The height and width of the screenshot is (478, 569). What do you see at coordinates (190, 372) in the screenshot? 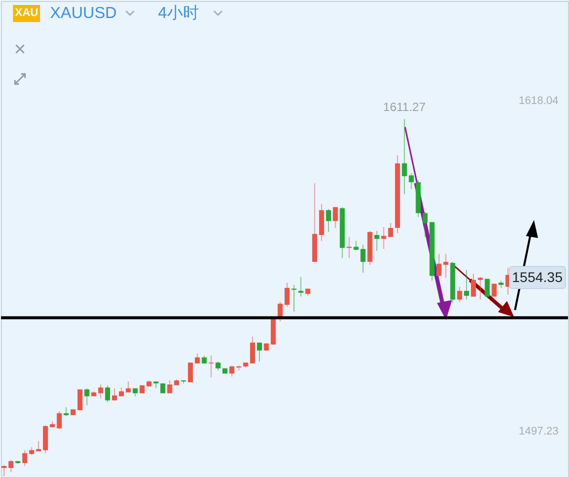
I see `candlestick` at bounding box center [190, 372].